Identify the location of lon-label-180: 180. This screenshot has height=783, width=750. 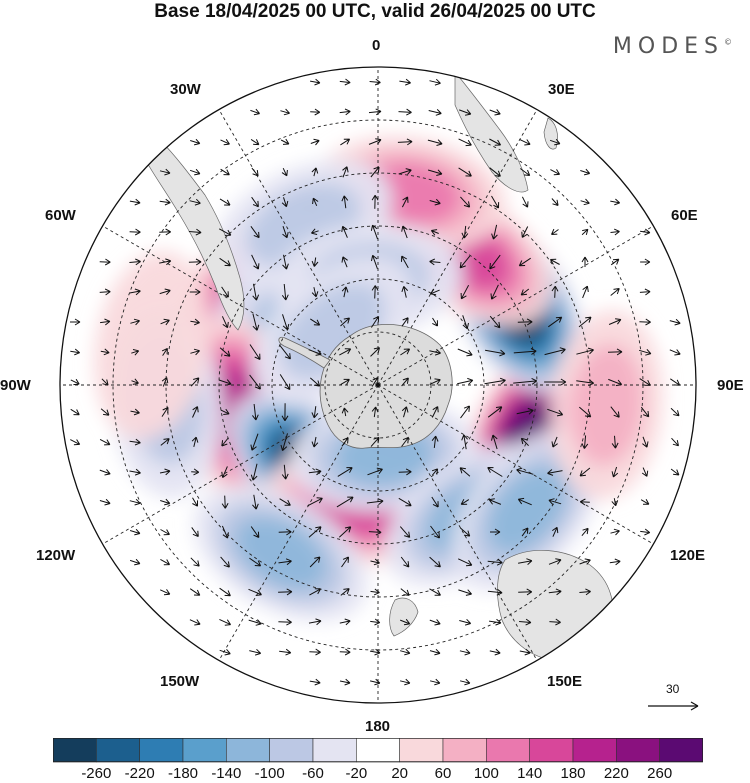
(378, 726).